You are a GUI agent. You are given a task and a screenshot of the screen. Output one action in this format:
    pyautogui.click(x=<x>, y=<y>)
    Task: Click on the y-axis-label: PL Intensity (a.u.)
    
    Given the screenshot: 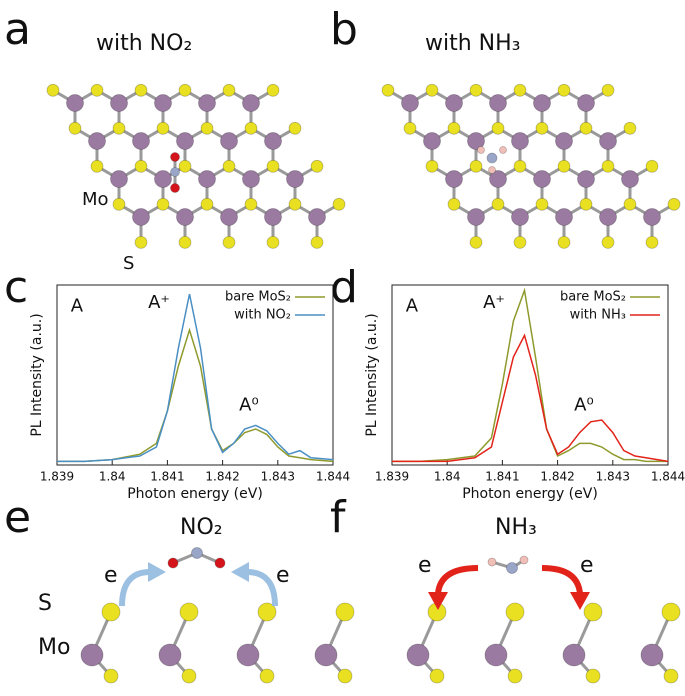 What is the action you would take?
    pyautogui.click(x=37, y=374)
    